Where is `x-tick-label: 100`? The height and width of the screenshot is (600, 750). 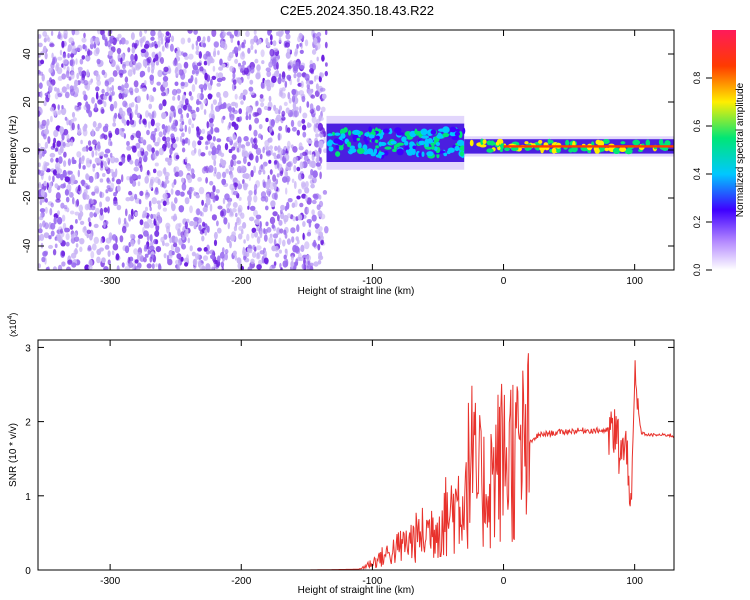
x-tick-label: 100 is located at coordinates (634, 581).